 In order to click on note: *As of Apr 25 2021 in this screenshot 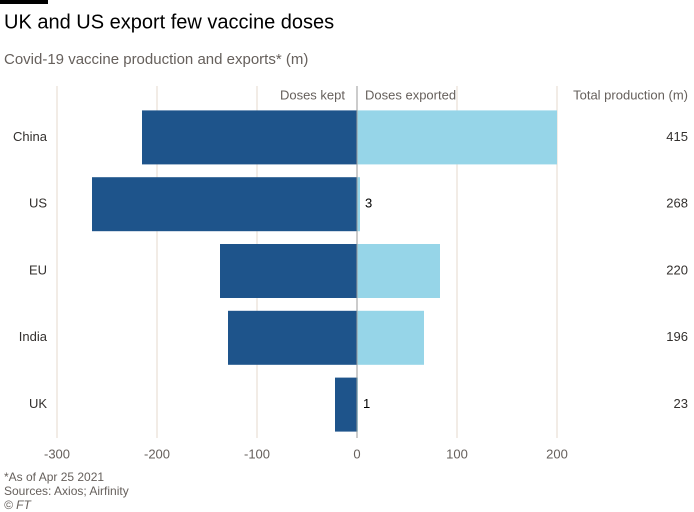, I will do `click(54, 477)`.